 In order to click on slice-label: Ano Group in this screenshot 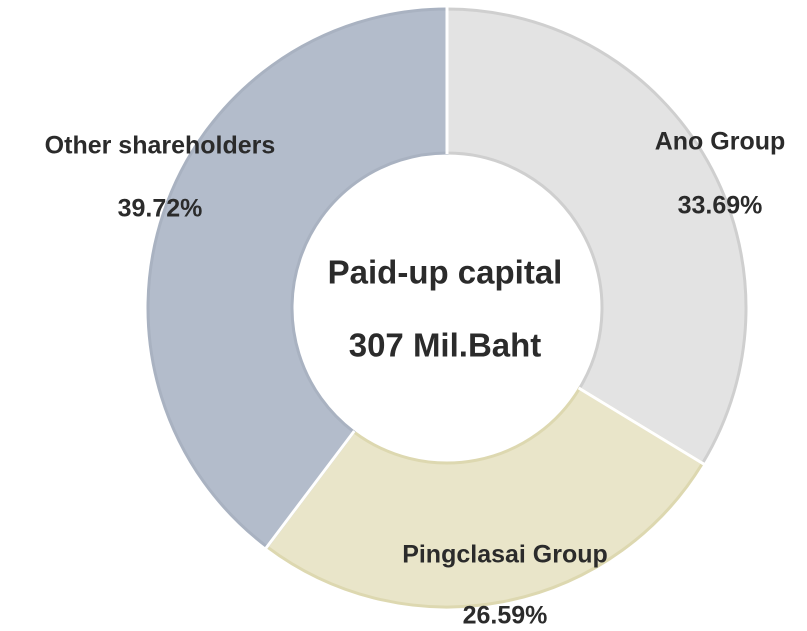, I will do `click(720, 142)`.